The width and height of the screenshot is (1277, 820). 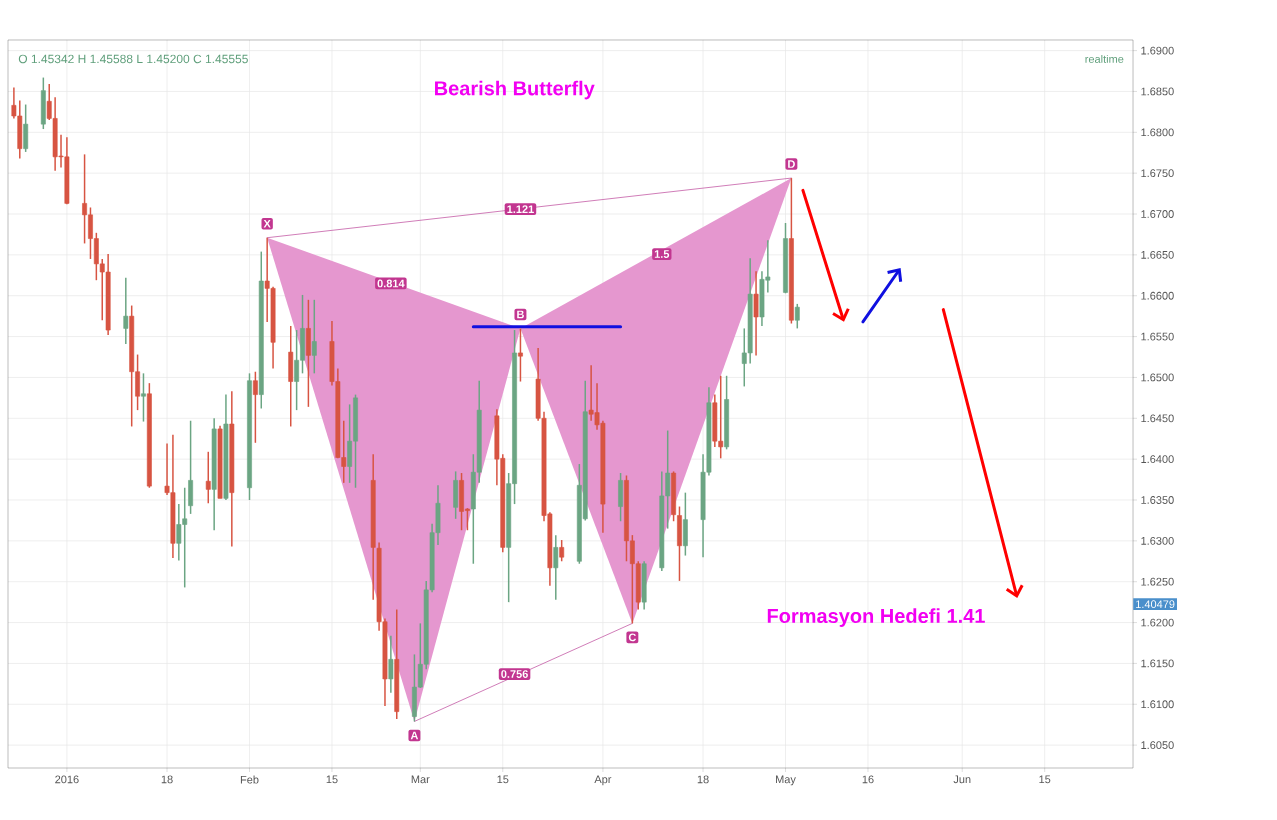 I want to click on annotation: D, so click(x=791, y=164).